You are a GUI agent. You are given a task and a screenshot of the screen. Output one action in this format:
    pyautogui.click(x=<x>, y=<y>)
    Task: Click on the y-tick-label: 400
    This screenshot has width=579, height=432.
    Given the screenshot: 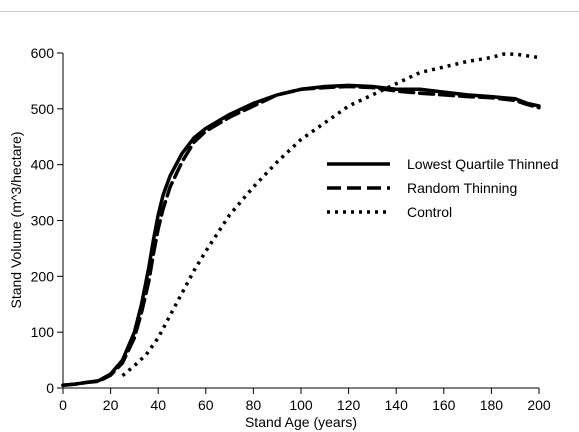 What is the action you would take?
    pyautogui.click(x=43, y=165)
    